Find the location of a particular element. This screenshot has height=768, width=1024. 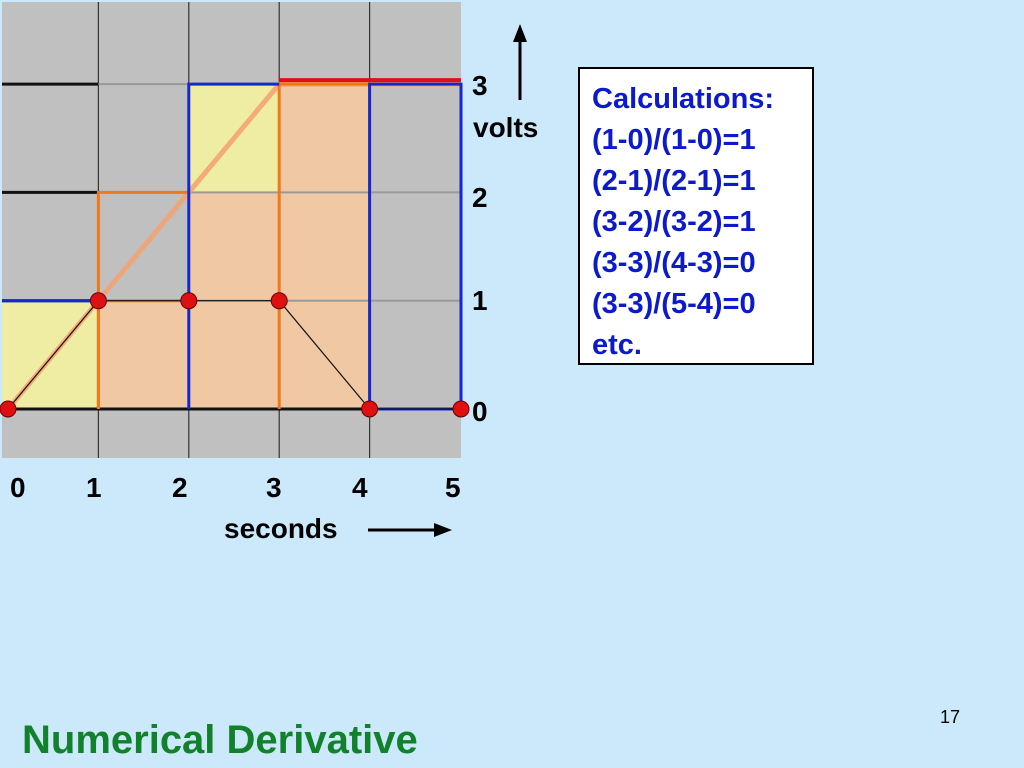

axis-arrows is located at coordinates (447, 280).